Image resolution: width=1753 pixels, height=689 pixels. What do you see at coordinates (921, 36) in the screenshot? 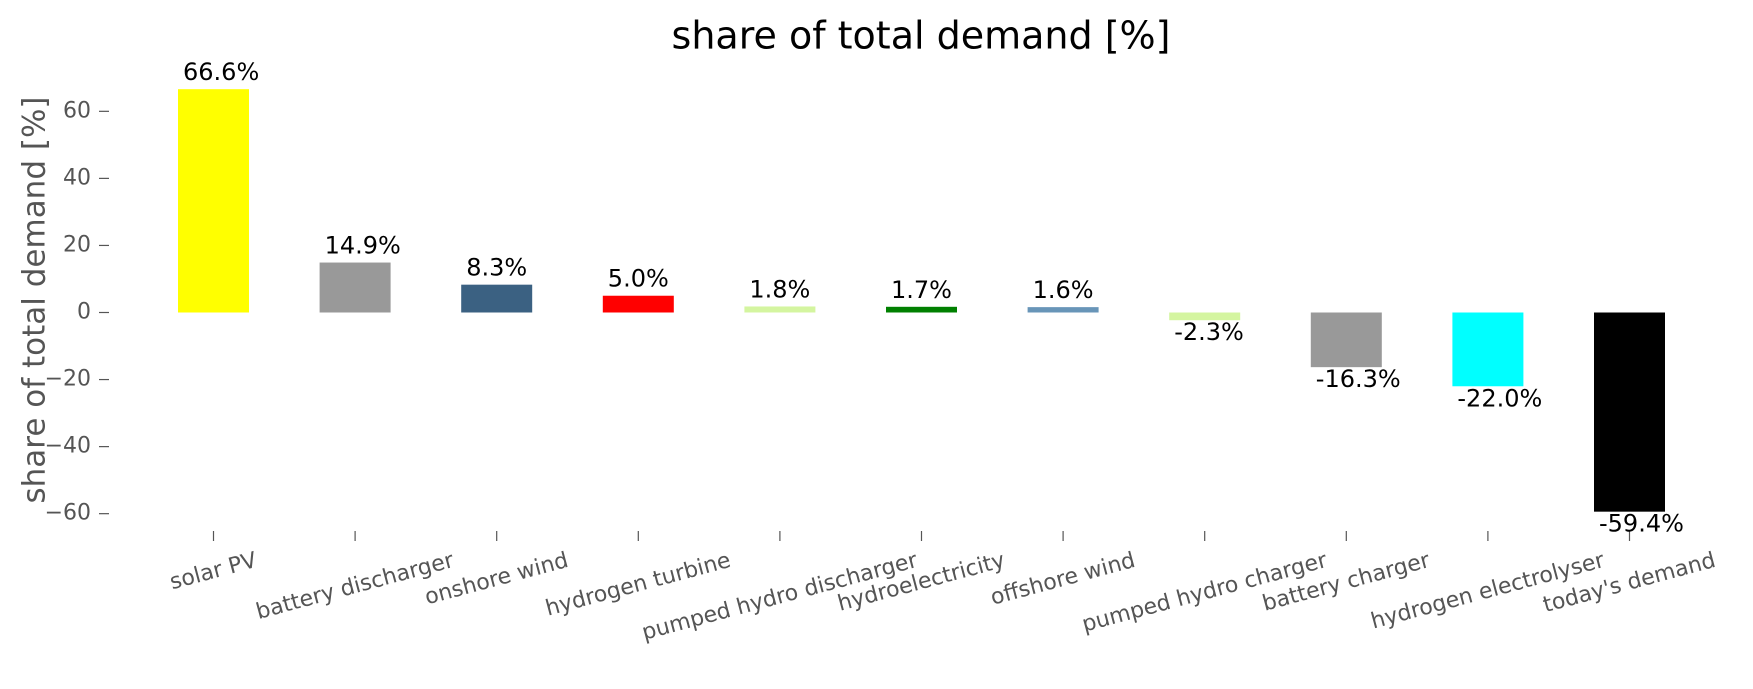
I see `chart-title: share of total demand [%]` at bounding box center [921, 36].